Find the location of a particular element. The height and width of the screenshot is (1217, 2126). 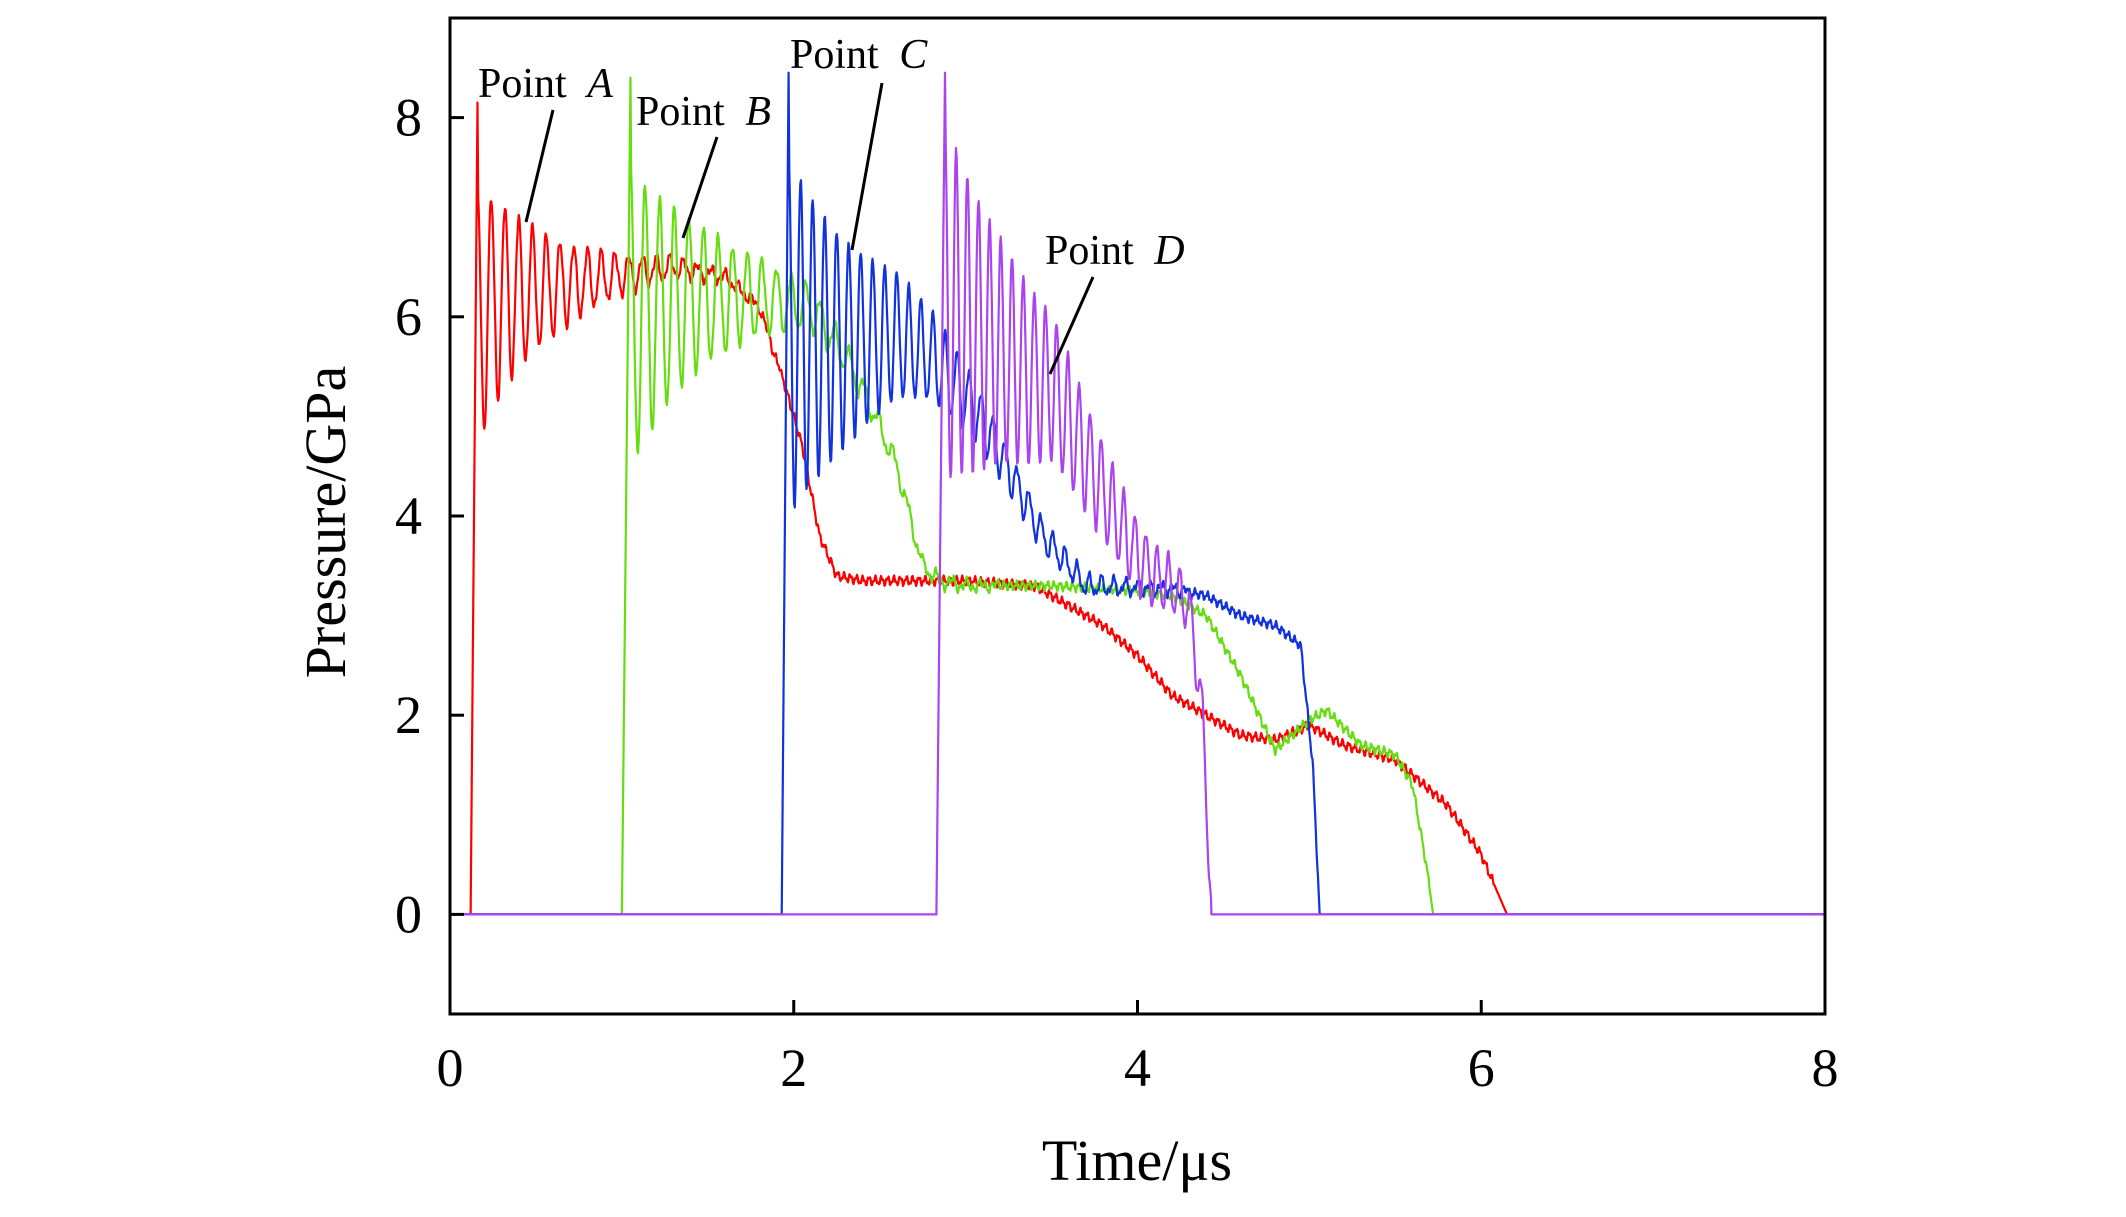

y-ticks: 0 2 4 6 8 is located at coordinates (429, 516).